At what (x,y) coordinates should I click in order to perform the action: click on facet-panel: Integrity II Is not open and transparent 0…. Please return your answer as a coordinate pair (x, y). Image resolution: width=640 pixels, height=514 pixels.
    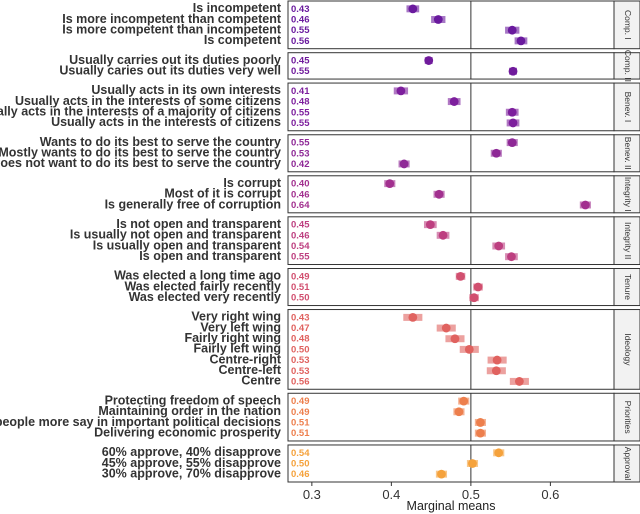
    Looking at the image, I should click on (355, 241).